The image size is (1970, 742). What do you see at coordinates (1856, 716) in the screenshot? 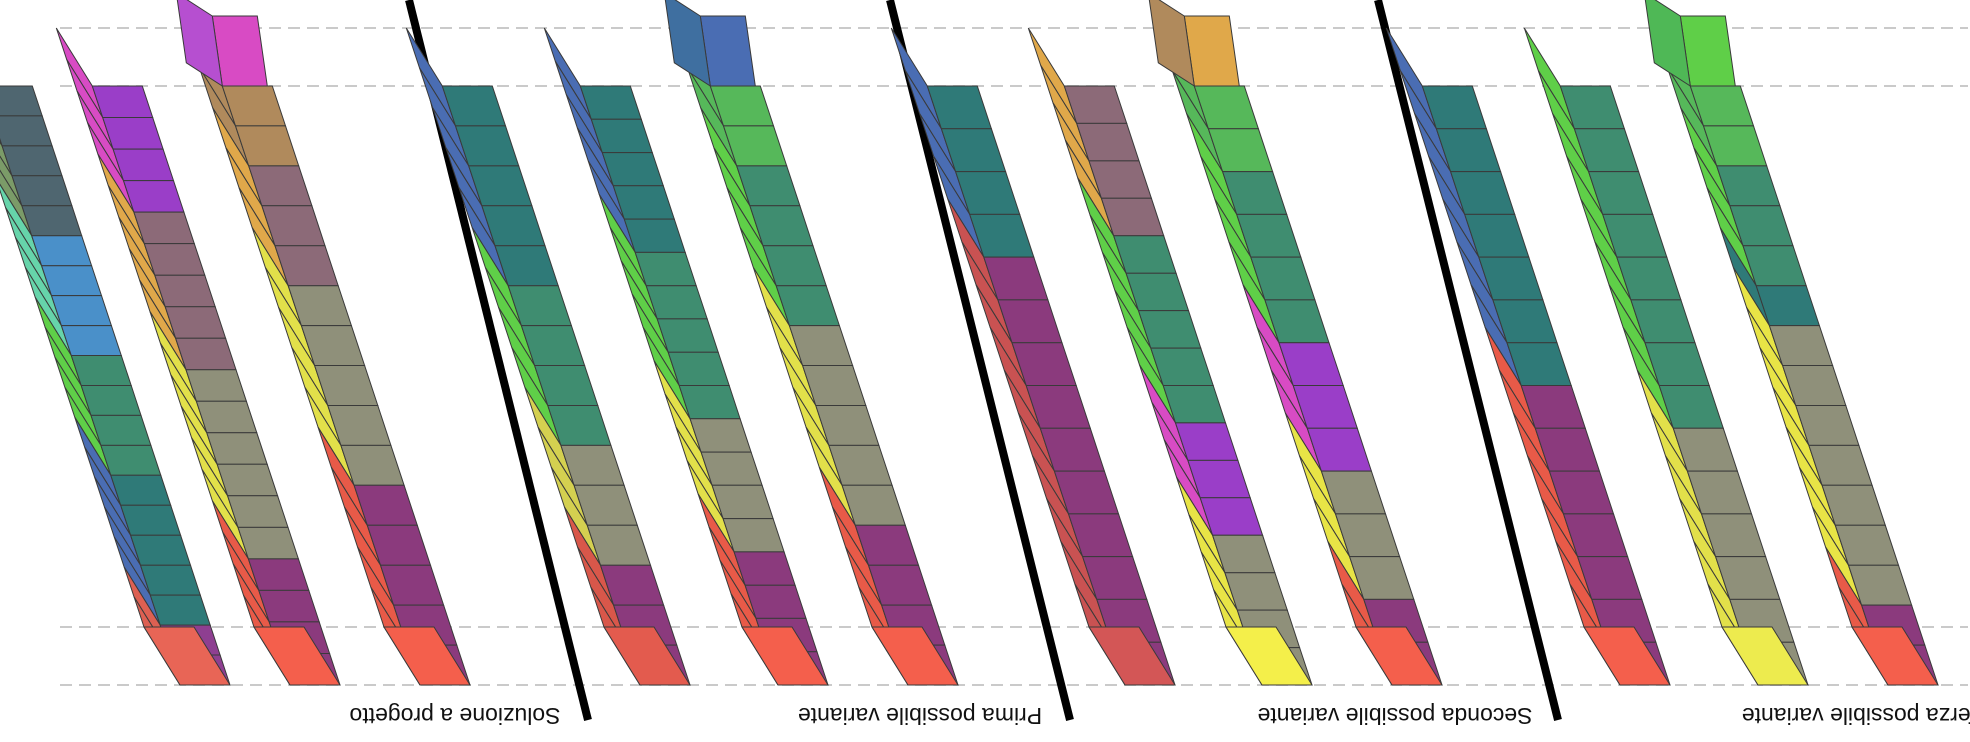
I see `caption-terza: Terza possibile variante` at bounding box center [1856, 716].